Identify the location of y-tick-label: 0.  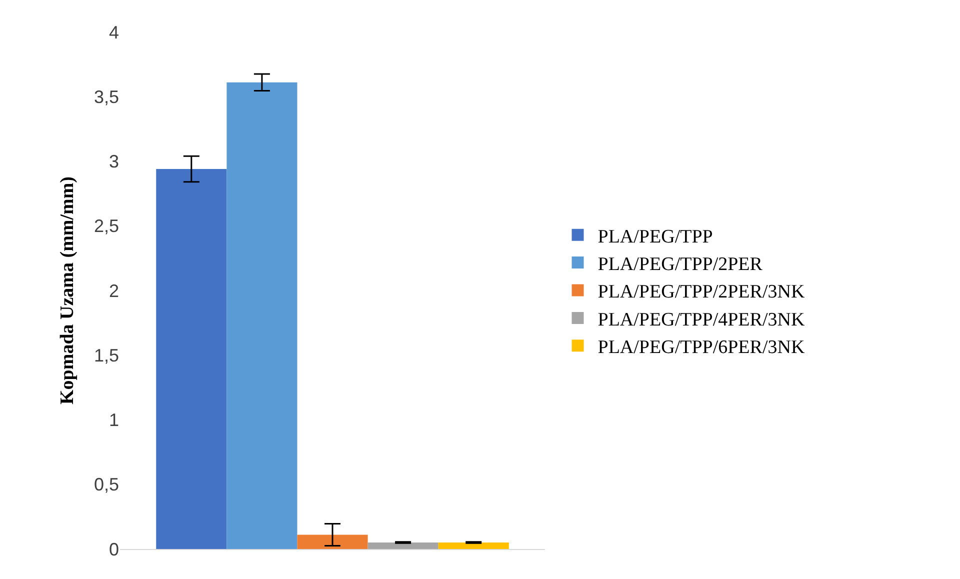
(113, 549).